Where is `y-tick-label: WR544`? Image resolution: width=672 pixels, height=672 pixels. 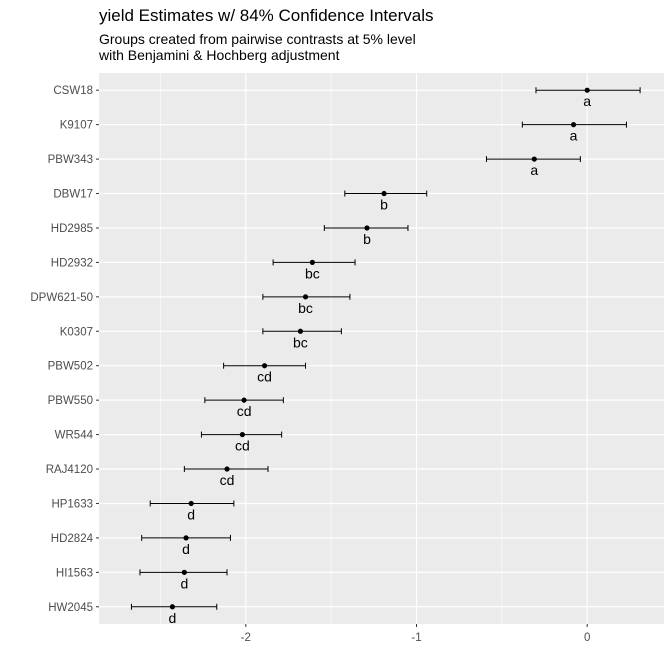
y-tick-label: WR544 is located at coordinates (74, 436).